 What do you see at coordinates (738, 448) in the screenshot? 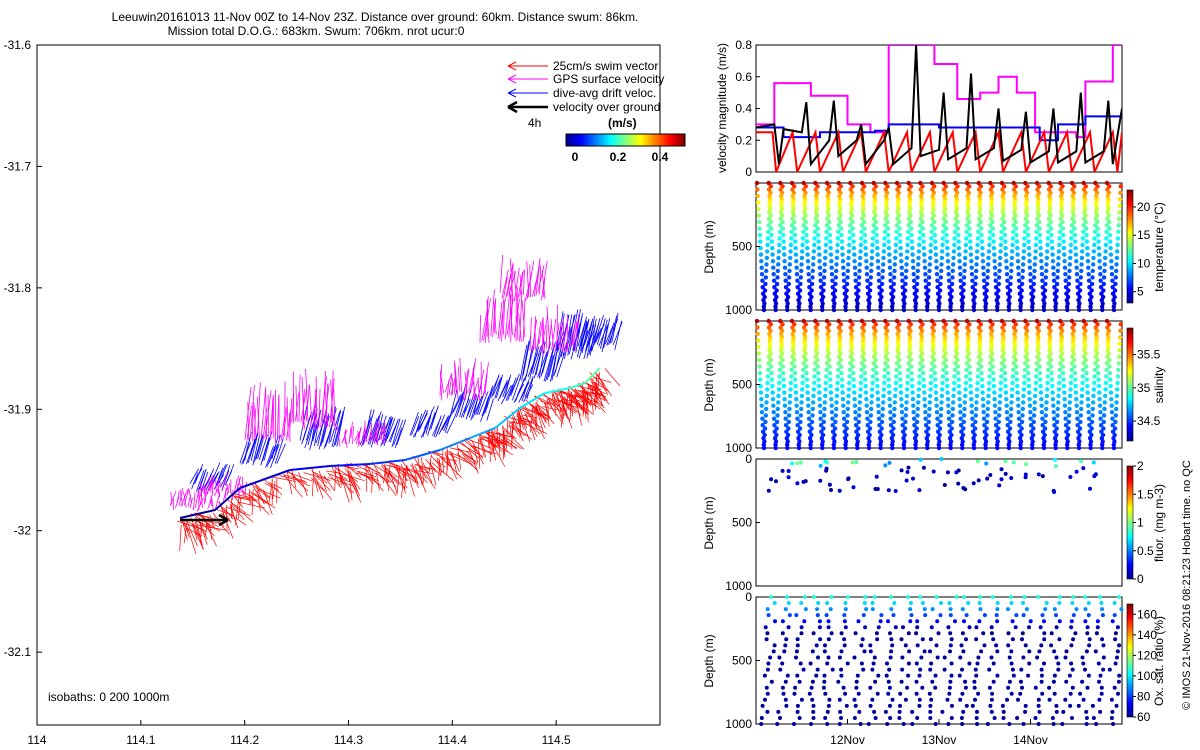
I see `depth-tick-label: 1000` at bounding box center [738, 448].